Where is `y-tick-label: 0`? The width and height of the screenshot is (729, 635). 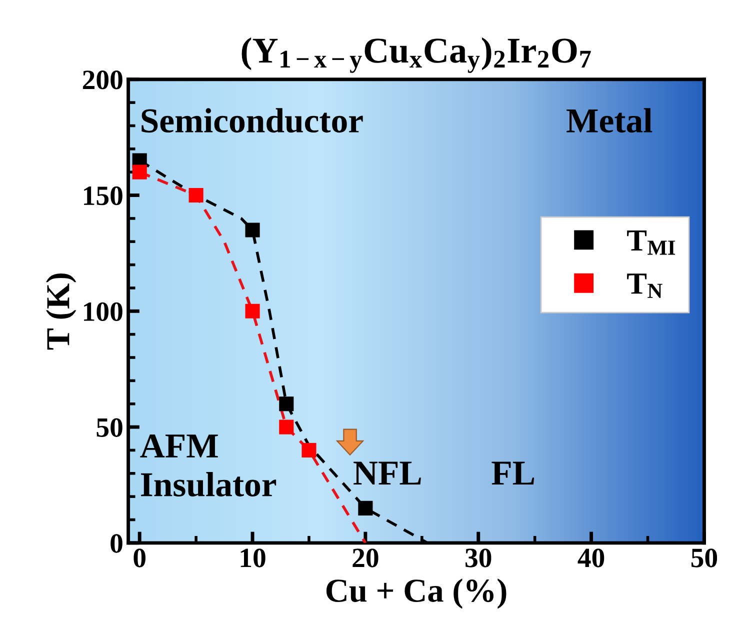 y-tick-label: 0 is located at coordinates (116, 543).